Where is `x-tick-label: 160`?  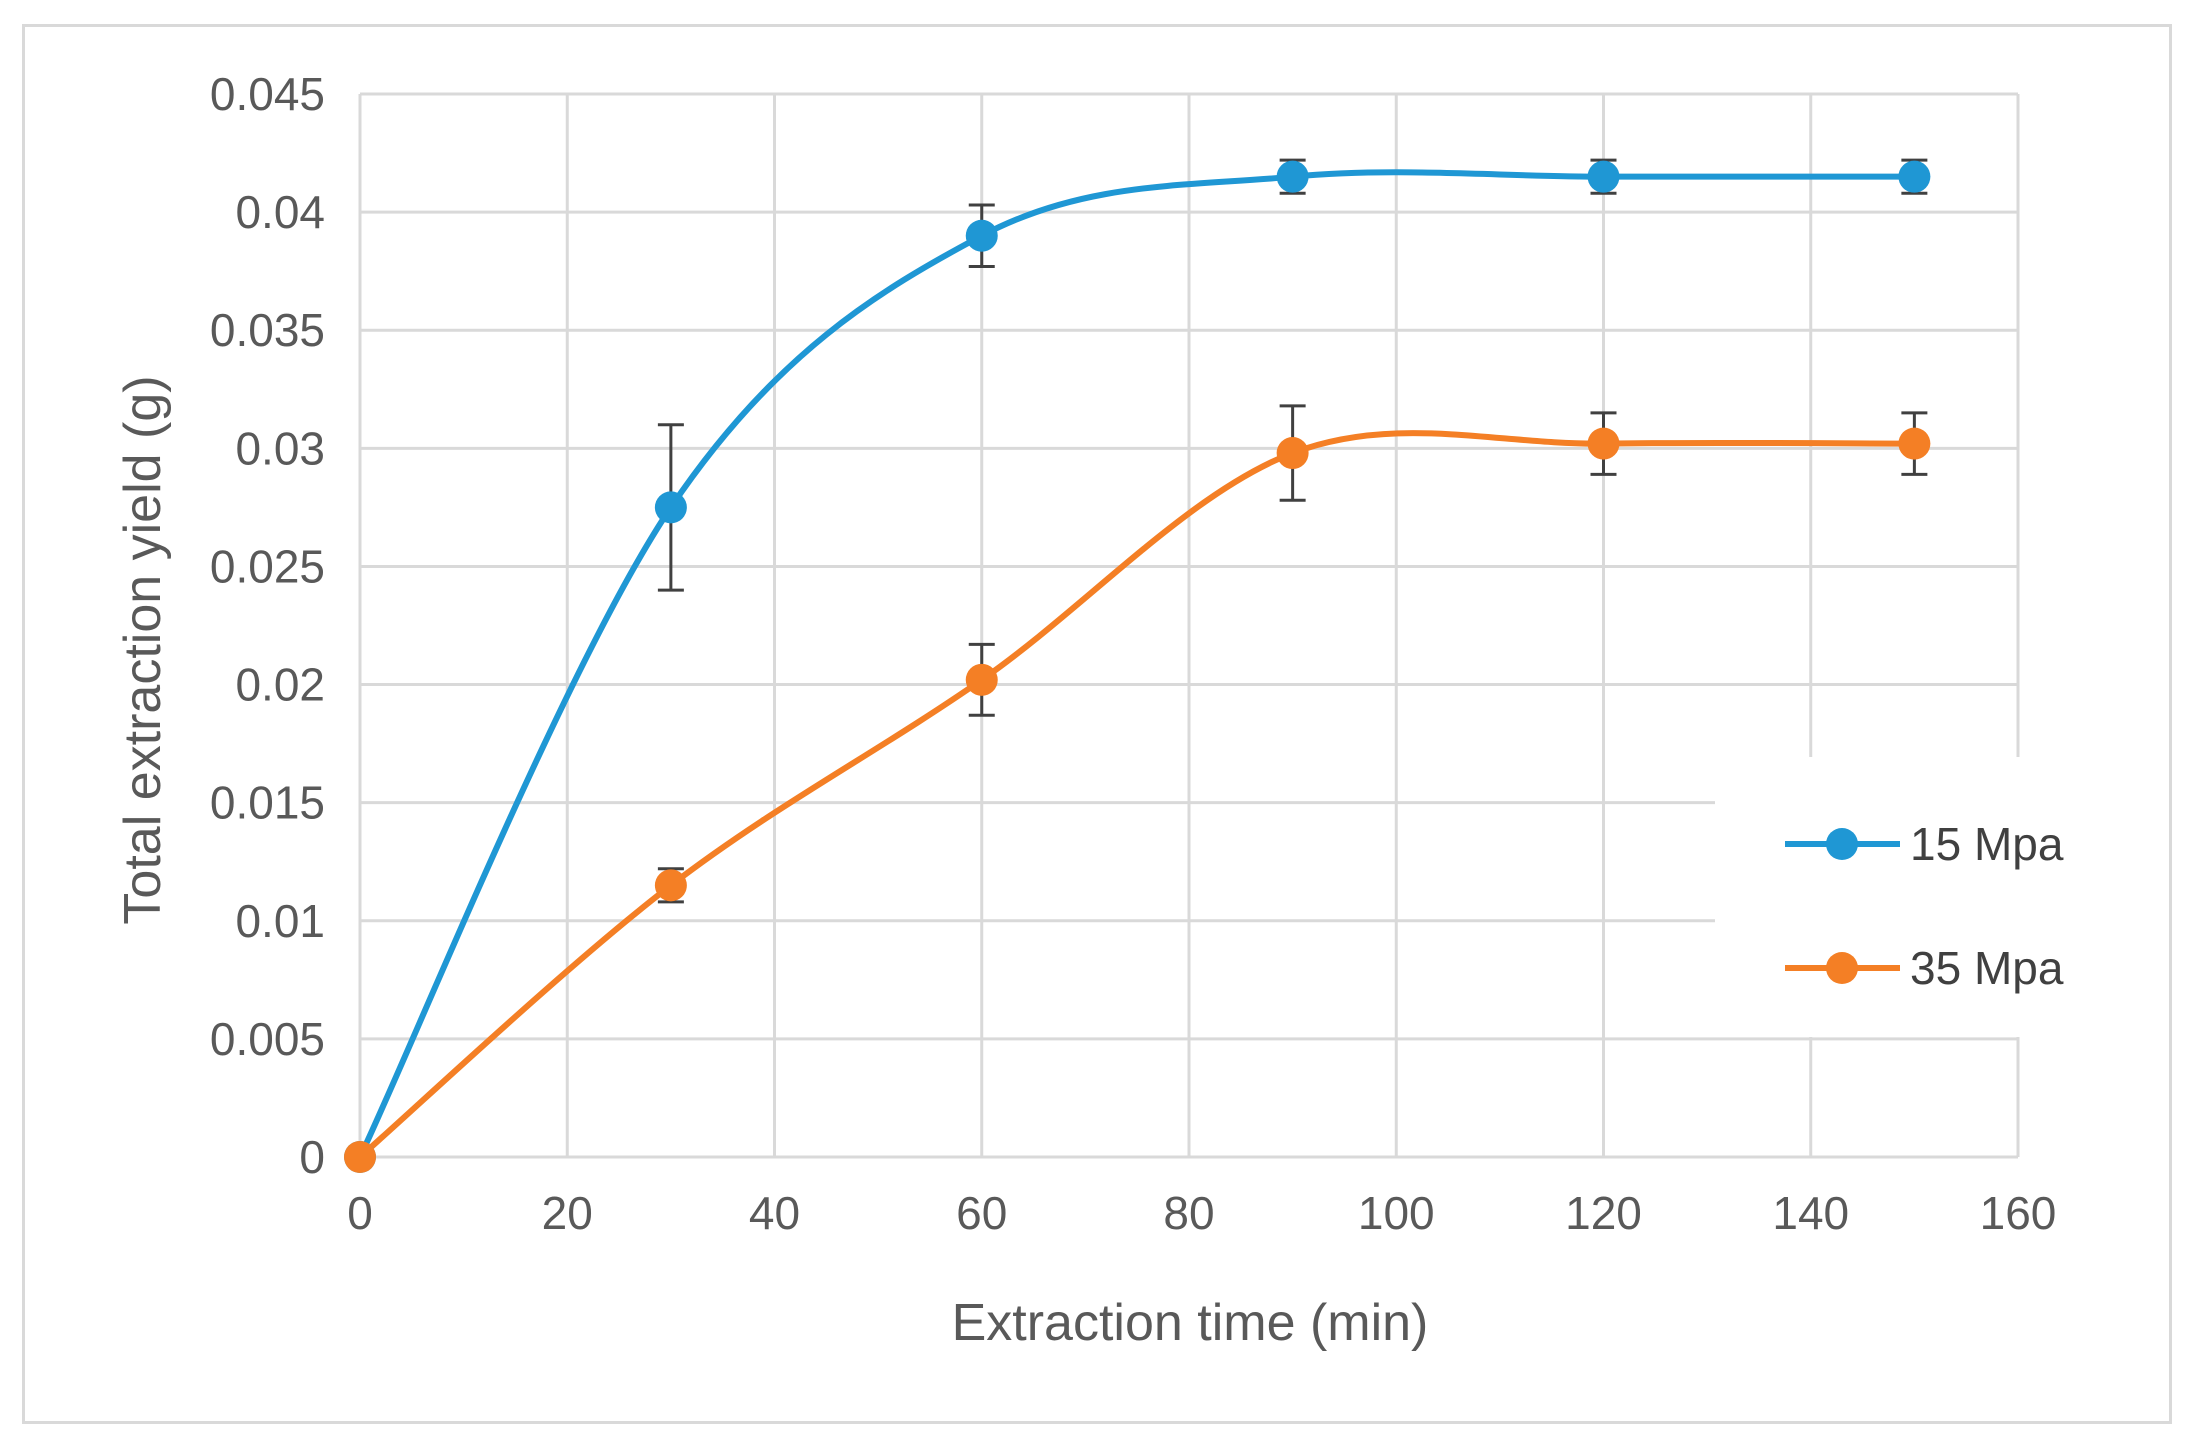
x-tick-label: 160 is located at coordinates (2018, 1213).